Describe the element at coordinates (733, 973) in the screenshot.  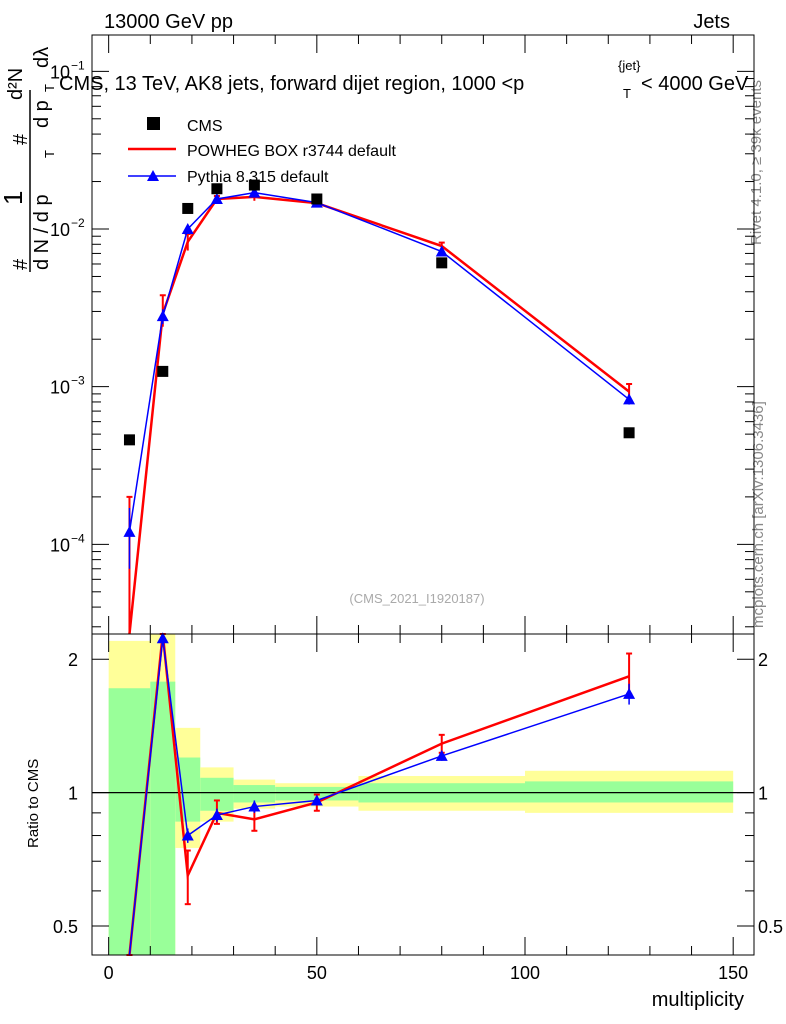
I see `x-tick-label: 150` at that location.